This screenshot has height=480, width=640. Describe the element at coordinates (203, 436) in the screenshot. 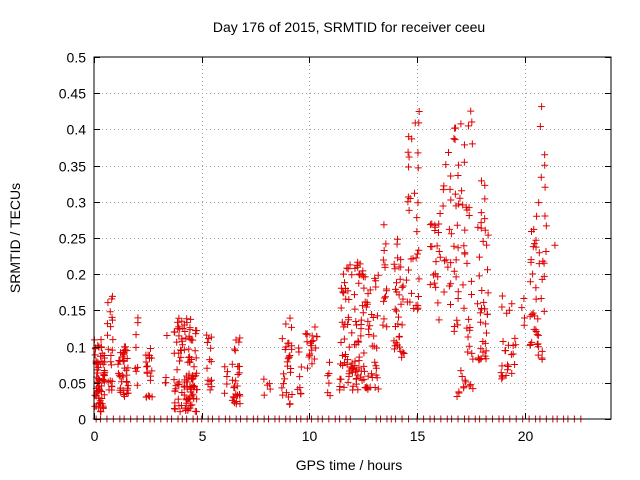

I see `x-tick-label: 5` at that location.